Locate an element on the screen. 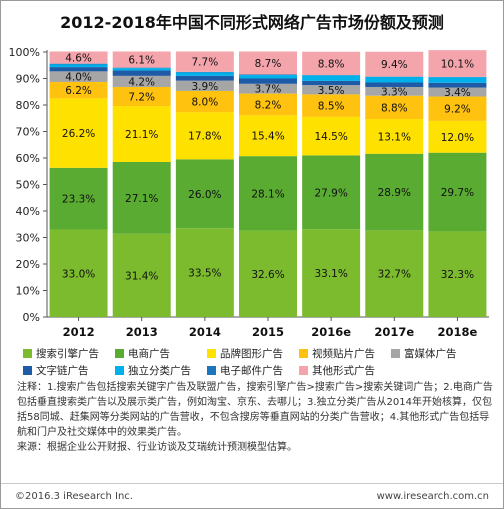 The image size is (504, 509). data-label: 29.7% is located at coordinates (457, 193).